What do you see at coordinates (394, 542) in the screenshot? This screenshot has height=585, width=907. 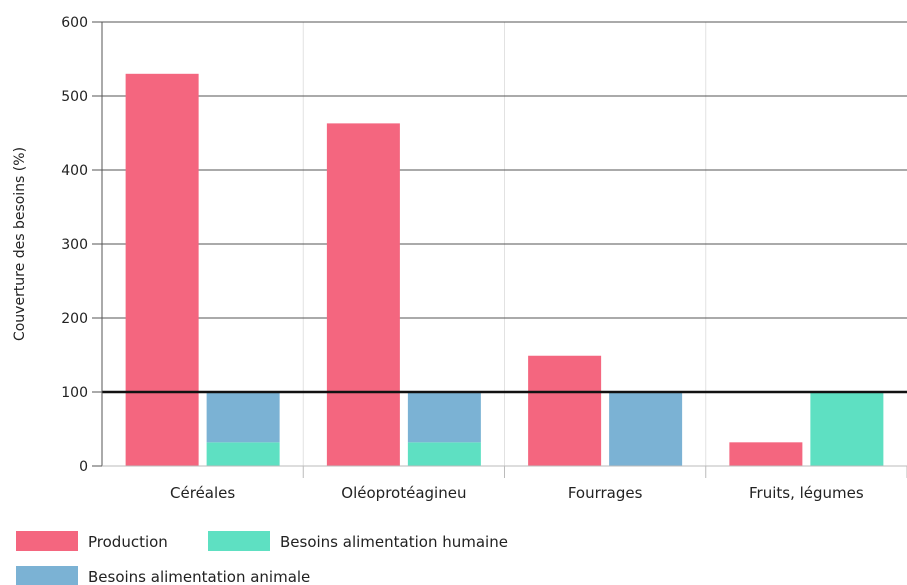 I see `legend-label: Besoins alimentation humaine` at bounding box center [394, 542].